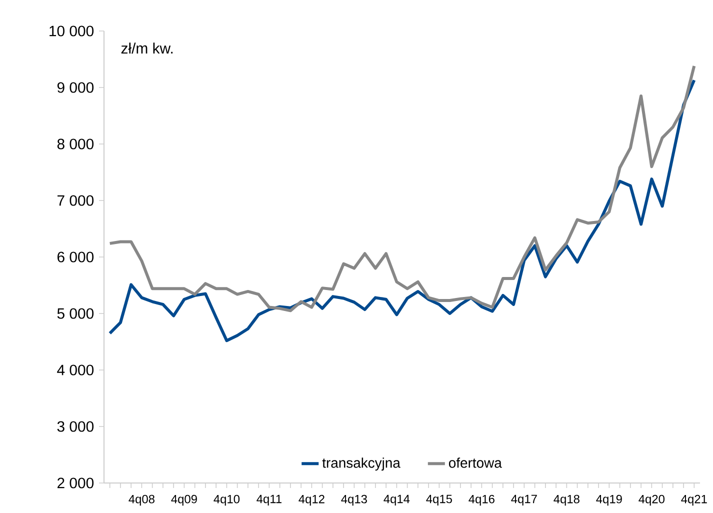  Describe the element at coordinates (75, 87) in the screenshot. I see `y-tick-label: 9 000` at that location.